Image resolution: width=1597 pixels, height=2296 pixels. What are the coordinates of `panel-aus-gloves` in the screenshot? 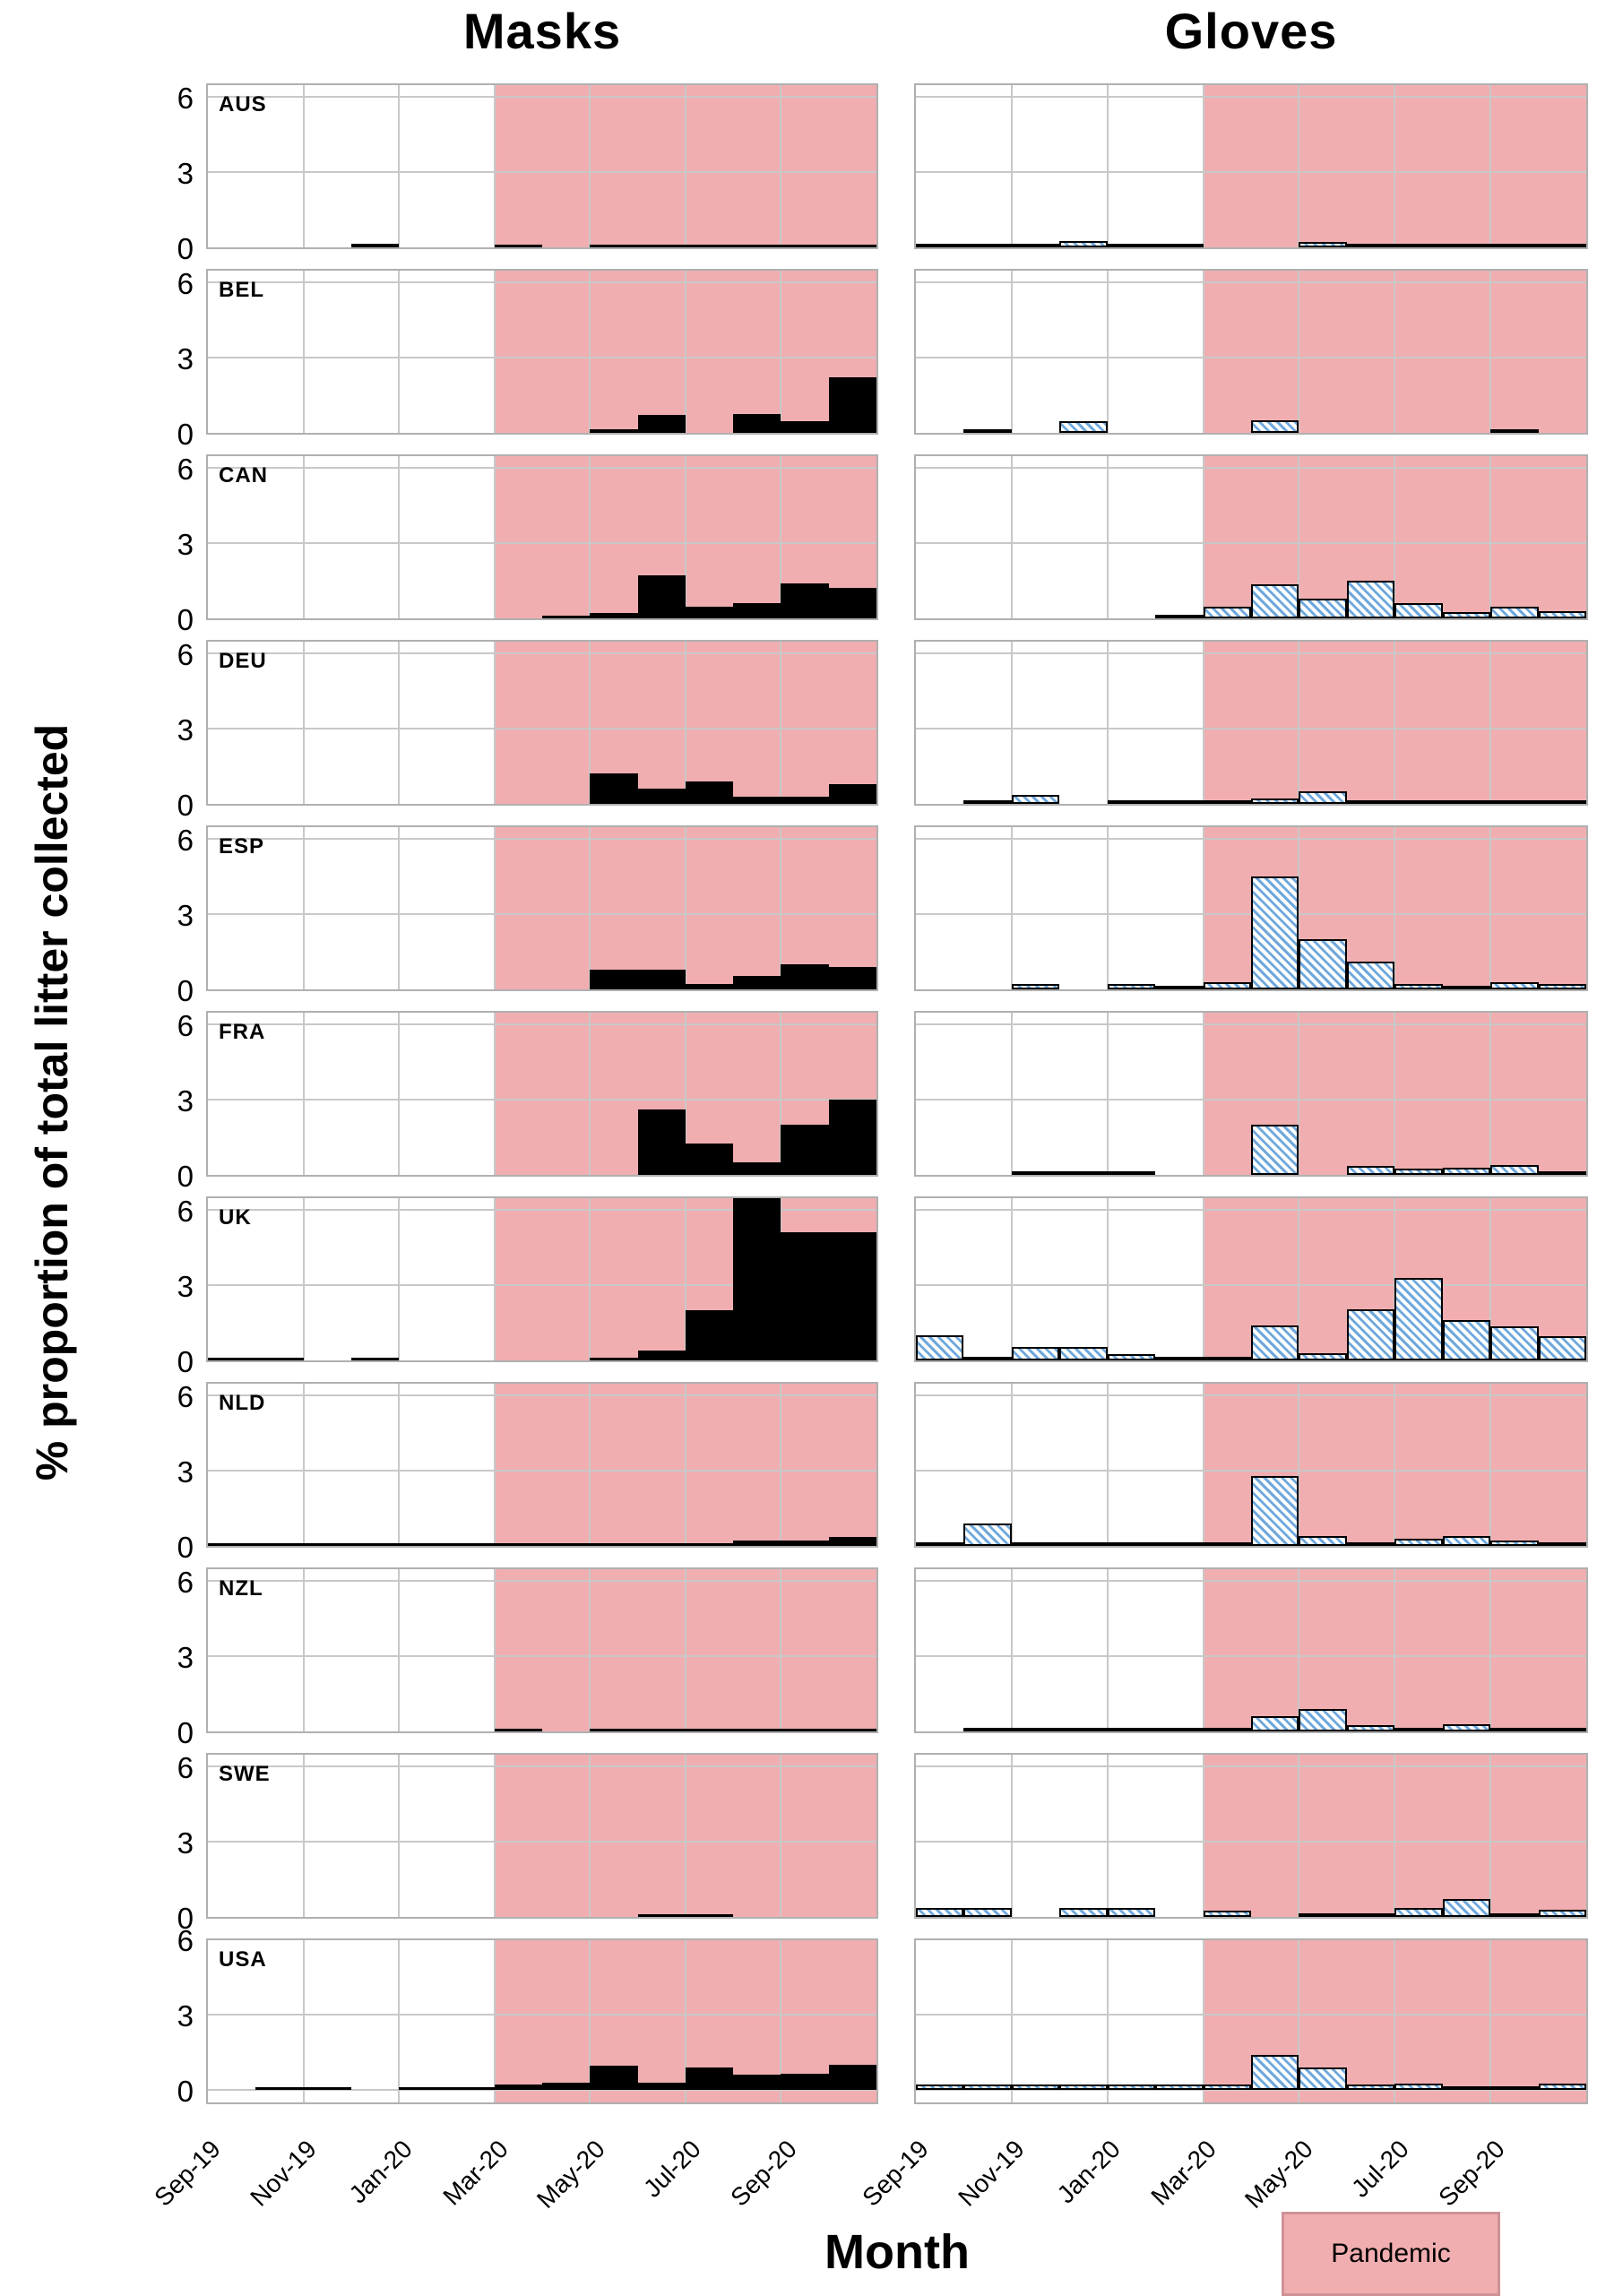 It's located at (1251, 166).